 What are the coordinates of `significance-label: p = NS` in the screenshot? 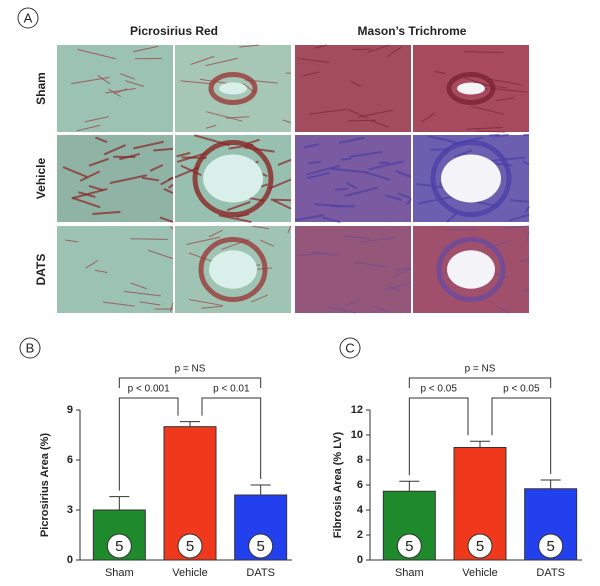 It's located at (190, 369).